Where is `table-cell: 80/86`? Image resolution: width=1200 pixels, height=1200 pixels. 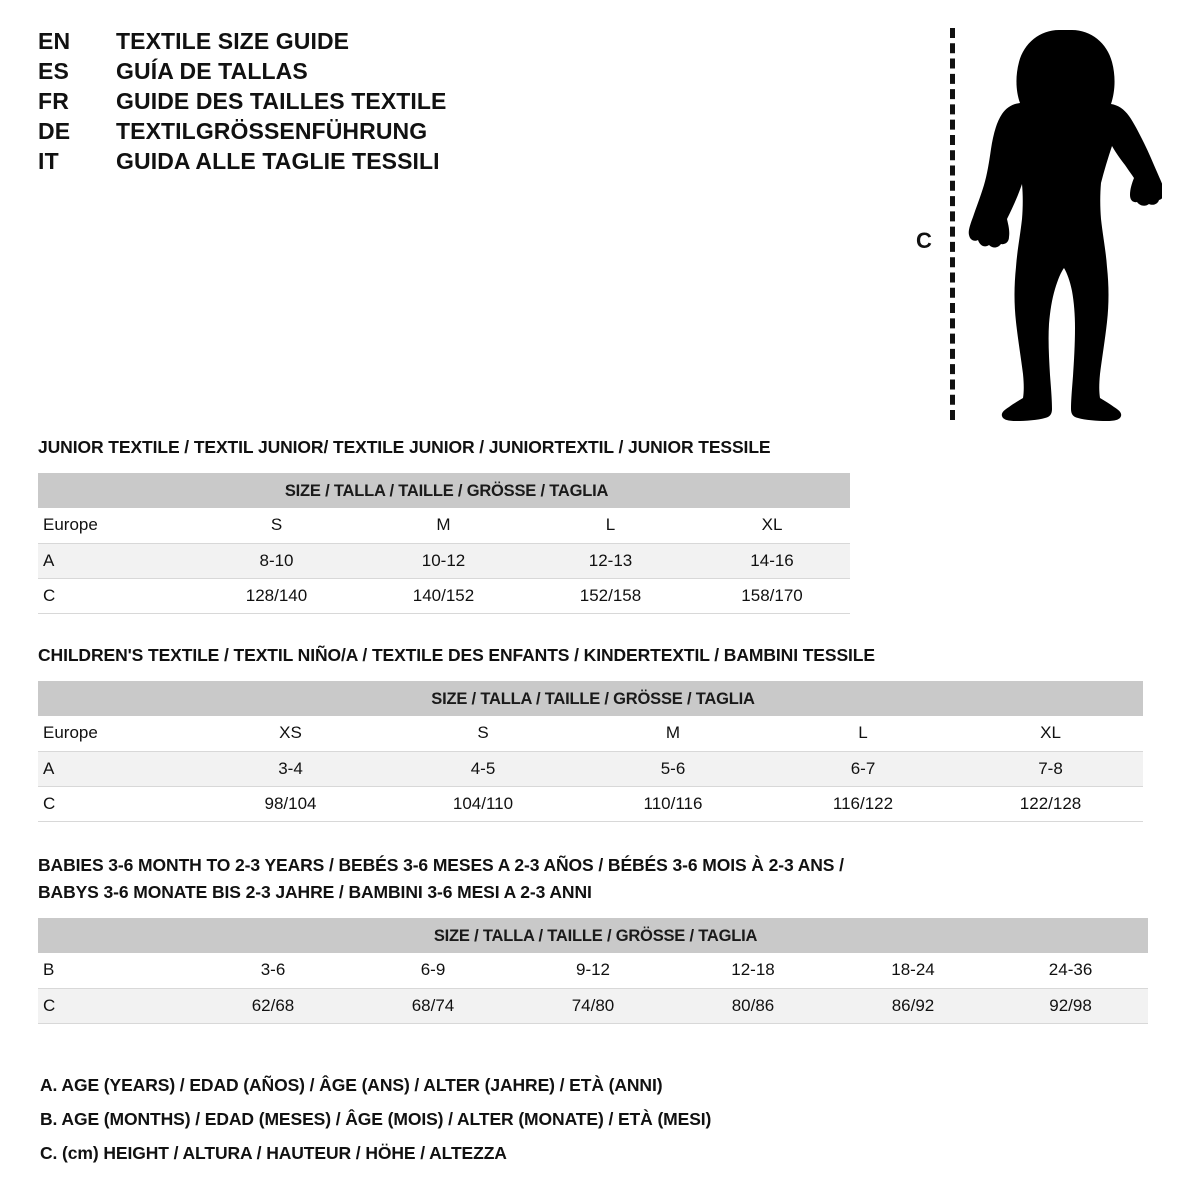 table-cell: 80/86 is located at coordinates (753, 1006).